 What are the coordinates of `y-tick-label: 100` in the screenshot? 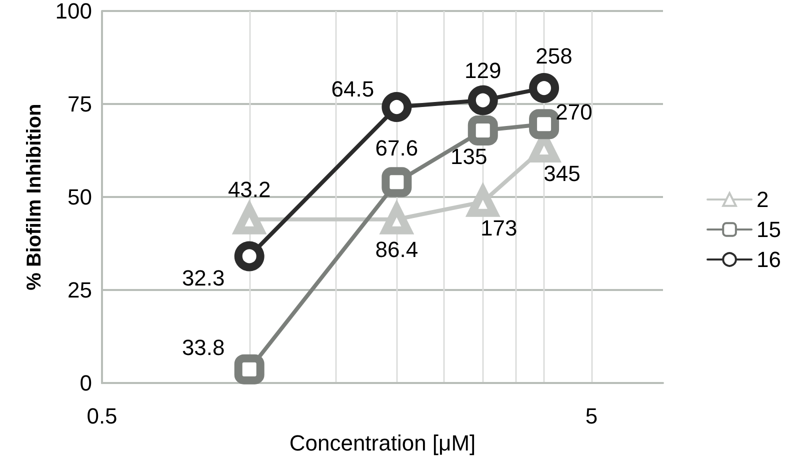 It's located at (73, 12).